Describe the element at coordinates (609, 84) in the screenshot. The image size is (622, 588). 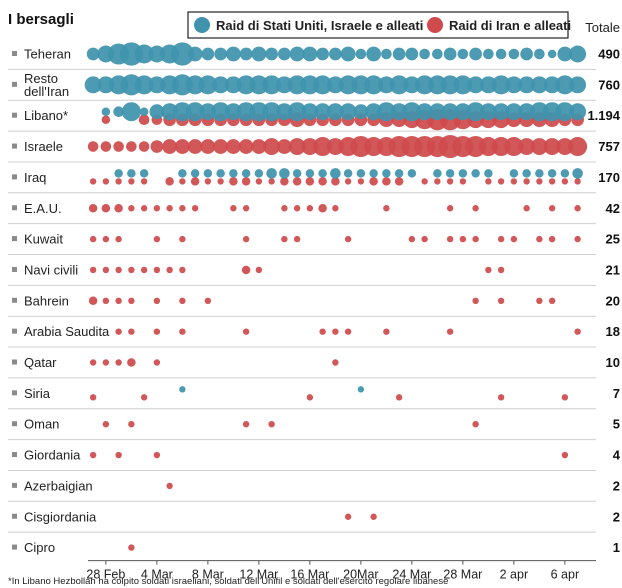
I see `row-total: 760` at that location.